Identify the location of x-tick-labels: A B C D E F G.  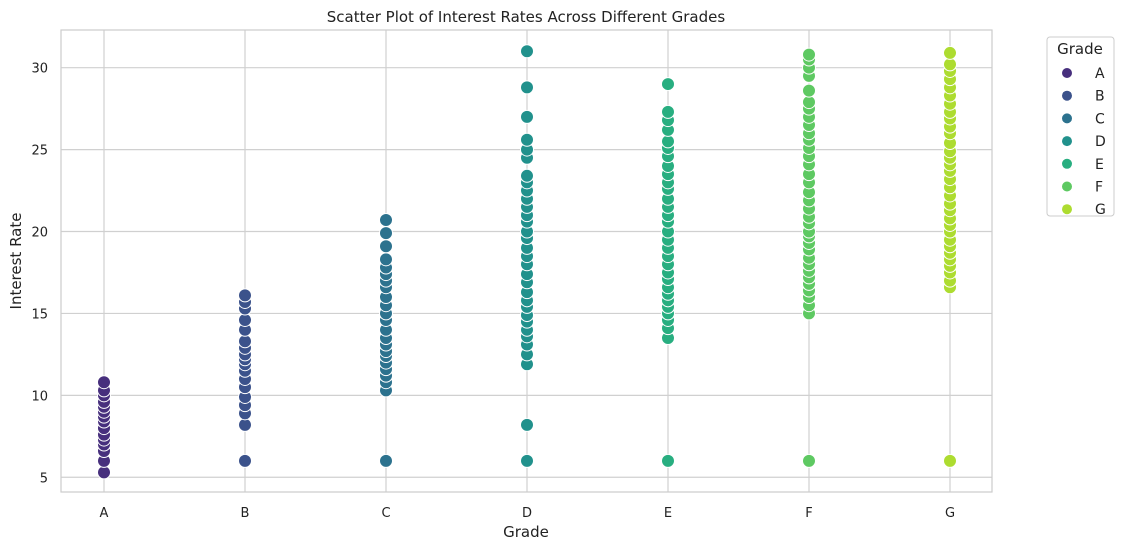
(527, 513).